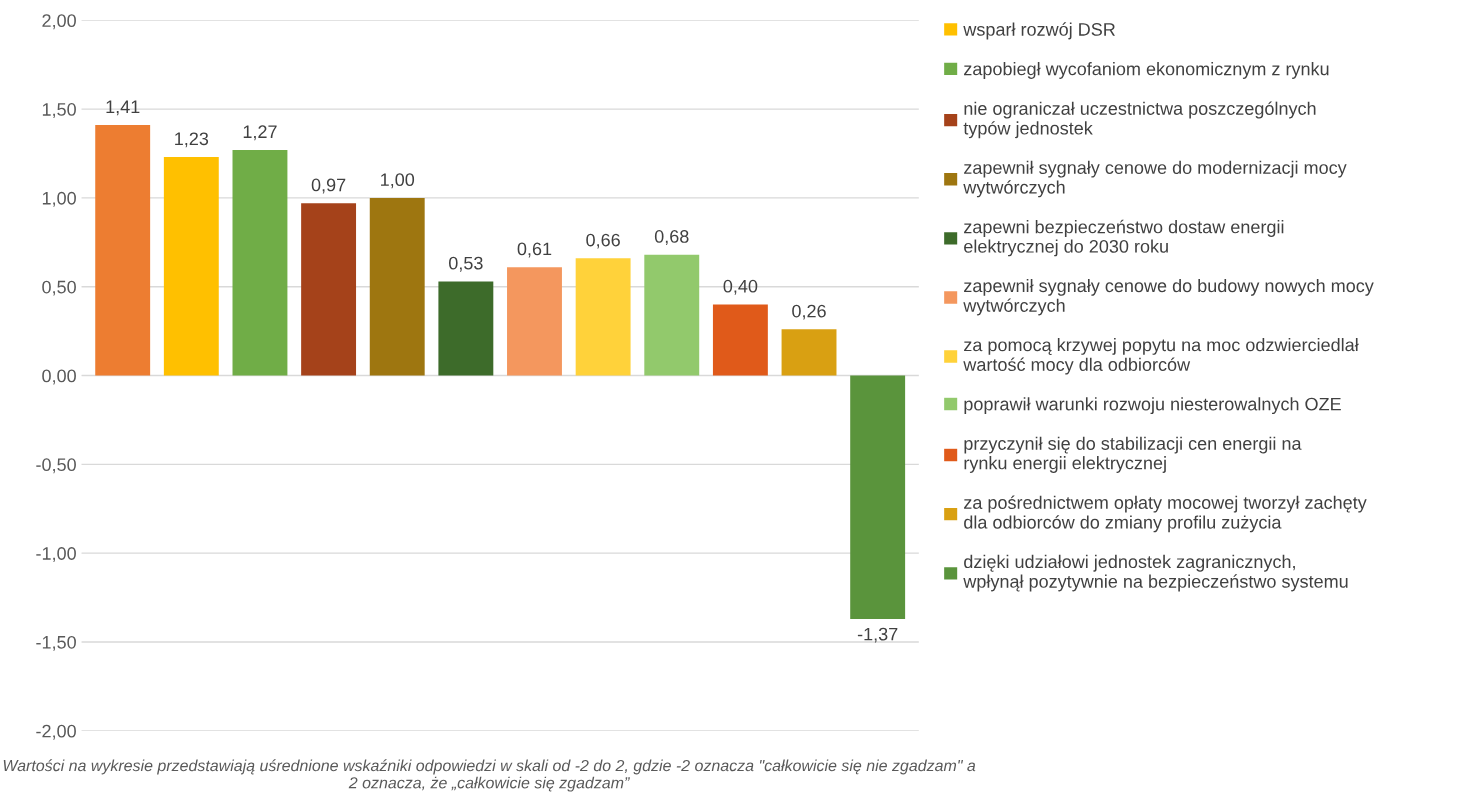 This screenshot has height=812, width=1482. What do you see at coordinates (56, 643) in the screenshot?
I see `y-tick-label: -1,50` at bounding box center [56, 643].